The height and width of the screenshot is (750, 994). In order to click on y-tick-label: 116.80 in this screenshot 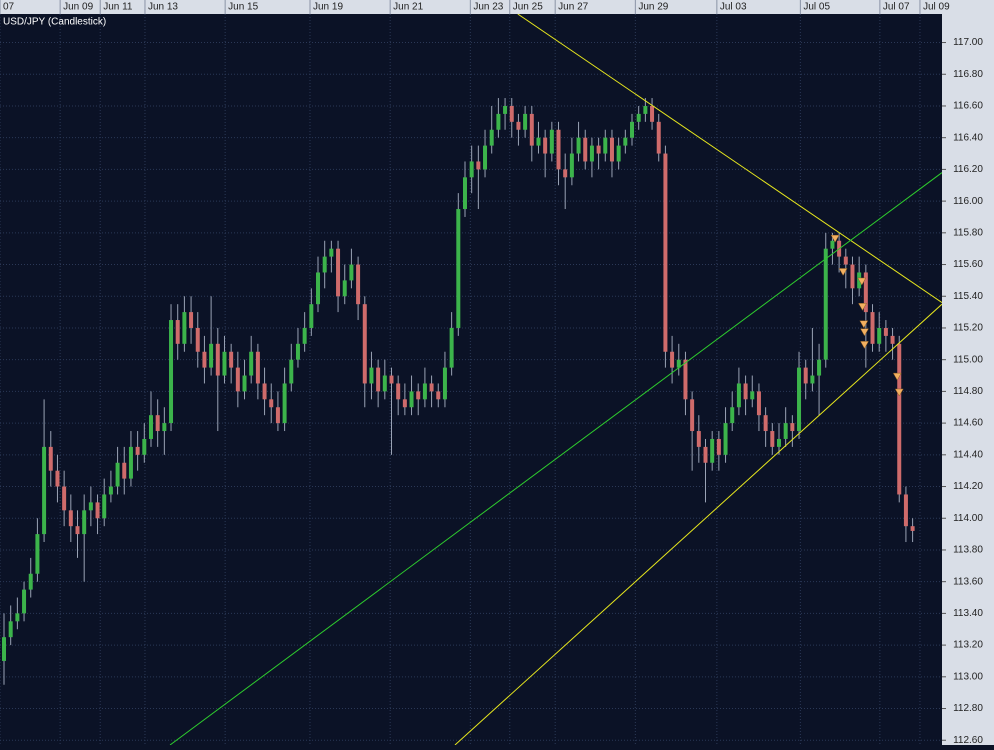, I will do `click(968, 74)`.